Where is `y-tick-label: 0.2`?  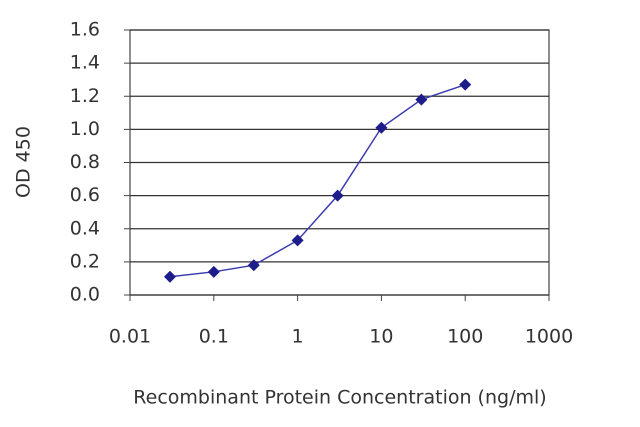 y-tick-label: 0.2 is located at coordinates (85, 261).